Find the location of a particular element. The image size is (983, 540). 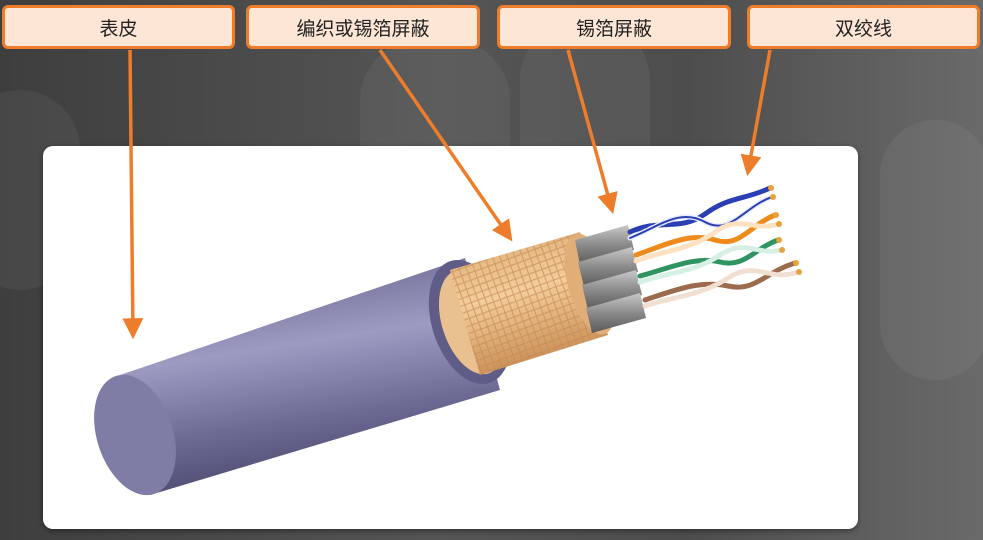

arrow-foil-shield is located at coordinates (592, 132).